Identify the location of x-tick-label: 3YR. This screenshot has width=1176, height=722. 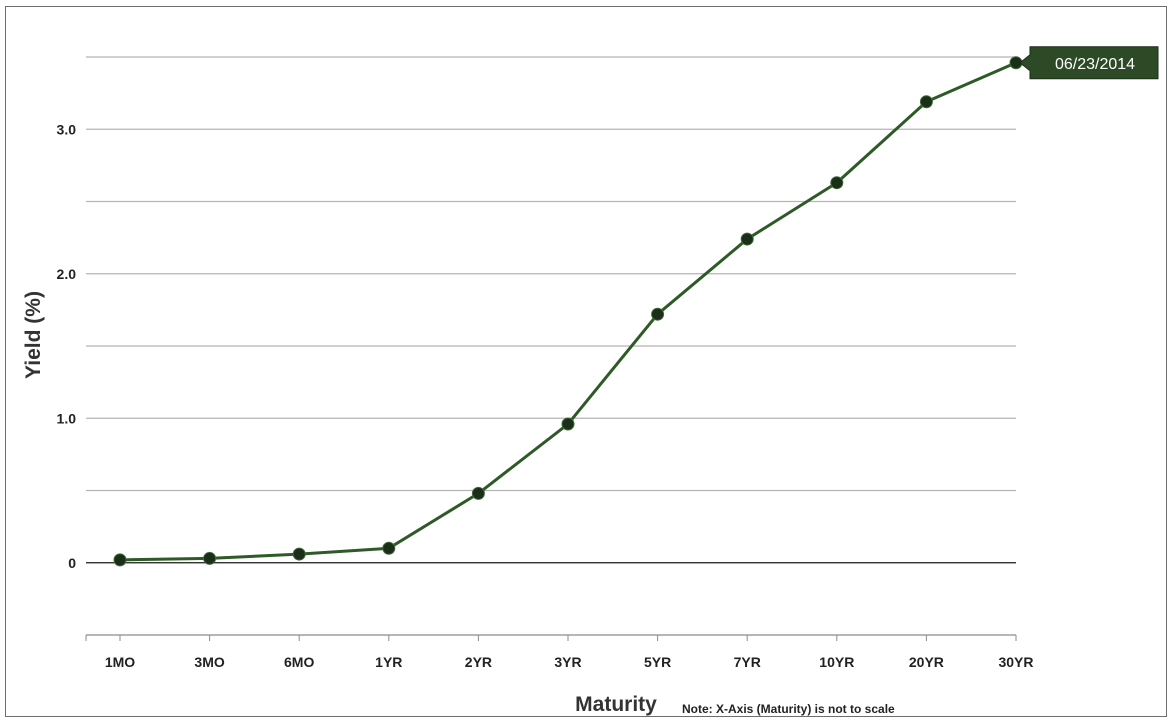
(567, 662).